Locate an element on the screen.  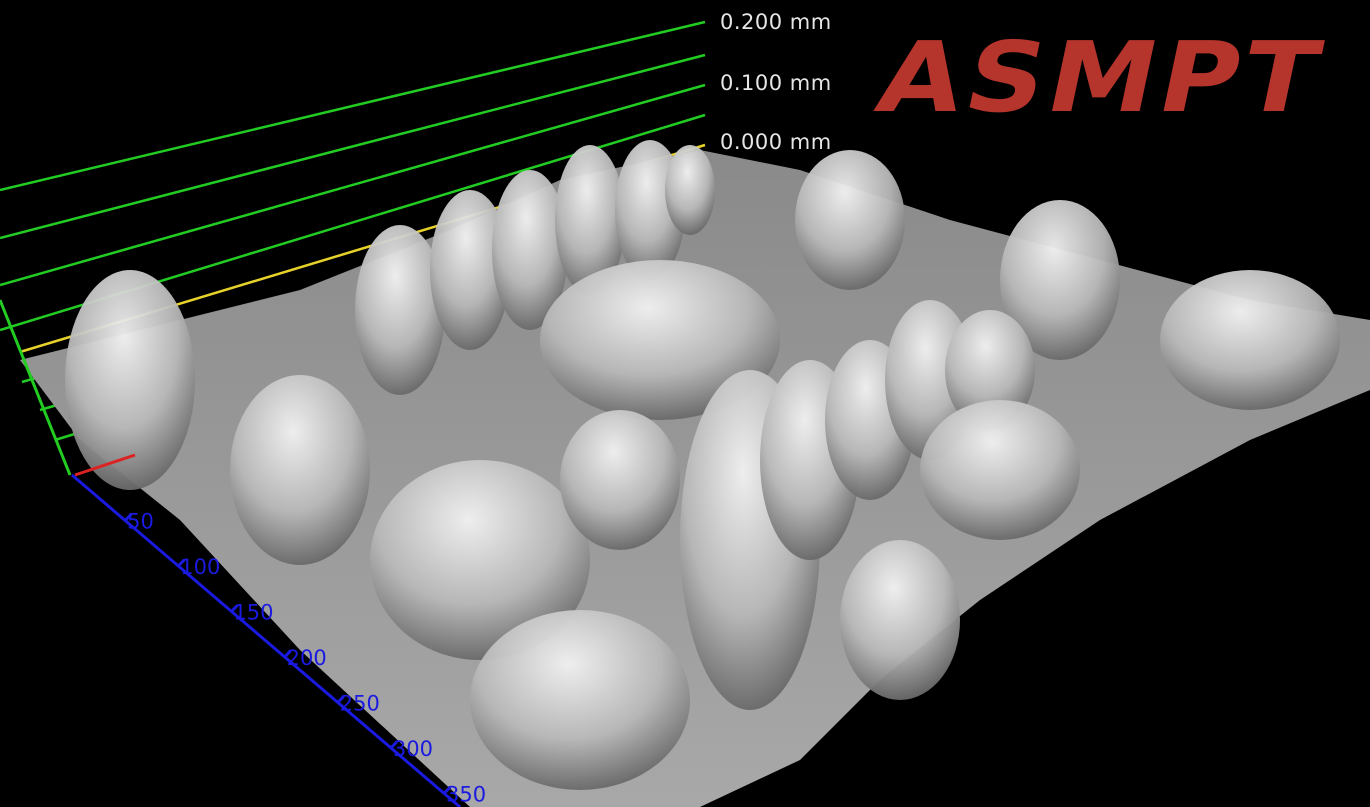
x-axis-ticks: 50 100 150 200 250 300 350 is located at coordinates (305, 657).